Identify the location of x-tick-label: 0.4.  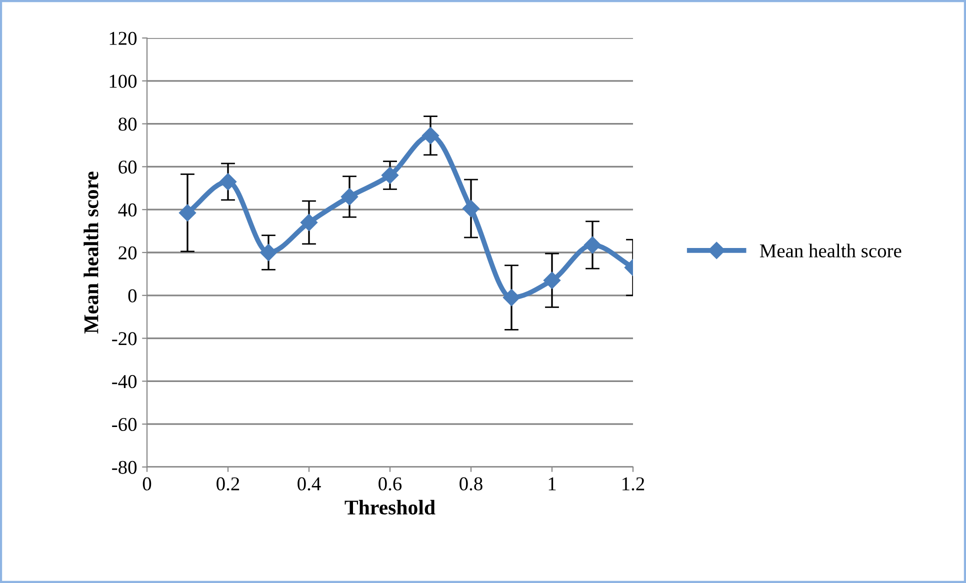
(309, 483).